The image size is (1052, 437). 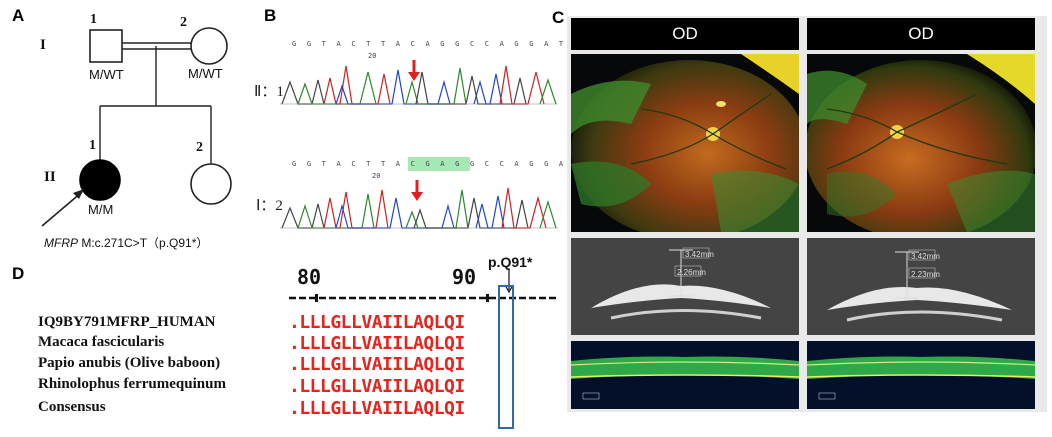 What do you see at coordinates (106, 74) in the screenshot?
I see `genotype-I1: M/WT` at bounding box center [106, 74].